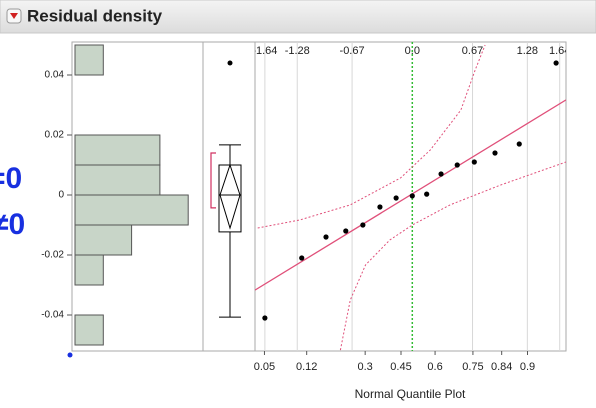 Image resolution: width=596 pixels, height=408 pixels. I want to click on x-tick-label: 0.45, so click(400, 367).